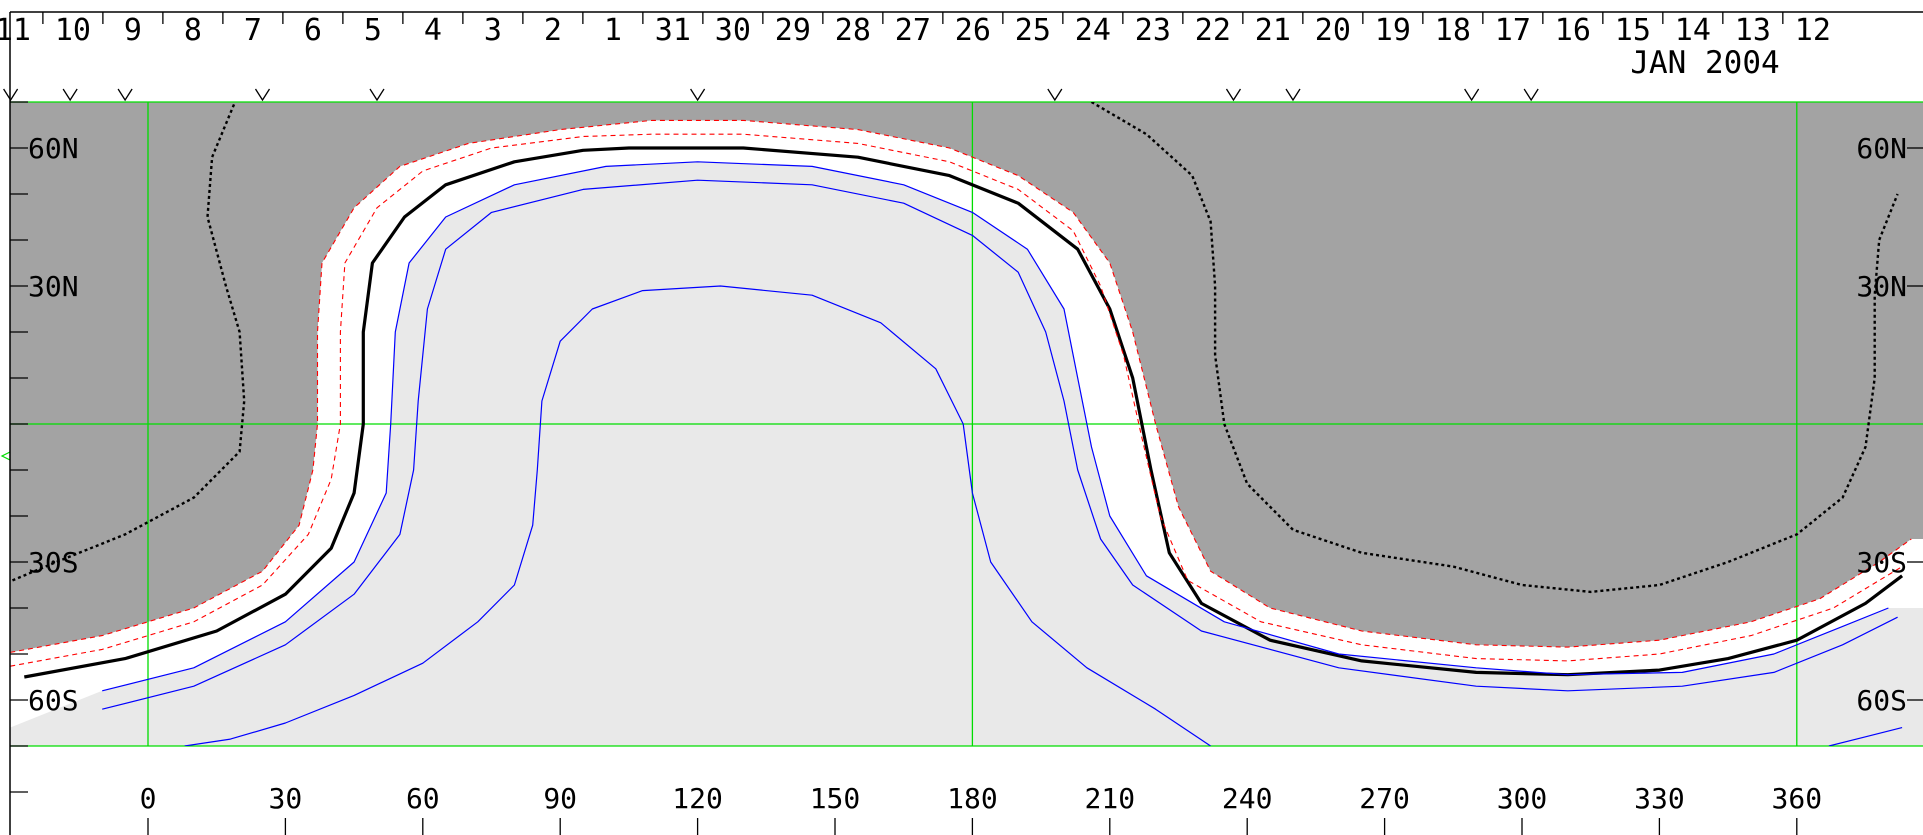 The height and width of the screenshot is (835, 1923). I want to click on date-label: 25, so click(1033, 30).